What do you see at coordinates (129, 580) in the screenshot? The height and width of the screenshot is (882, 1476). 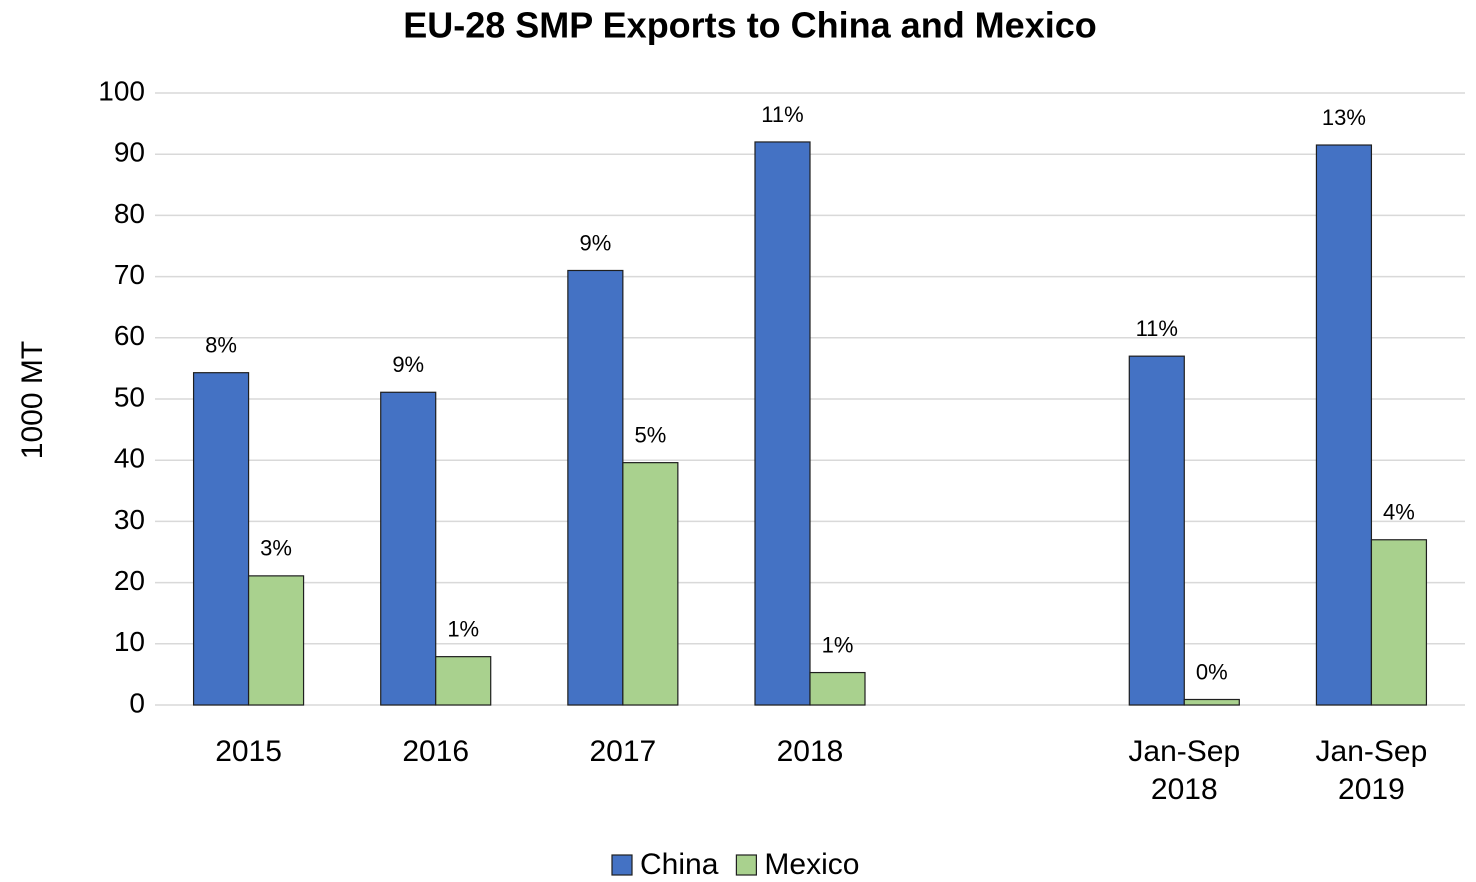 I see `y-tick-label: 20` at bounding box center [129, 580].